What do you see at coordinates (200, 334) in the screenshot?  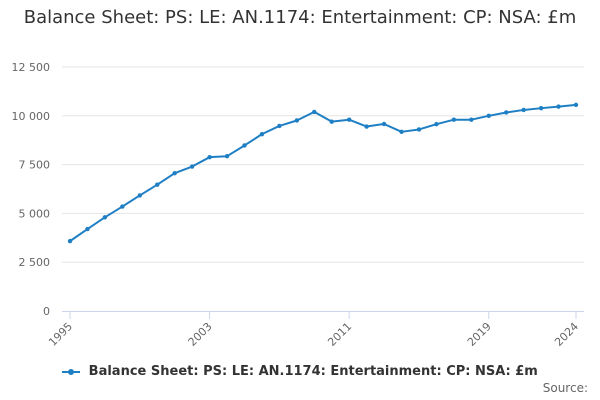 I see `x-tick-label: 2003` at bounding box center [200, 334].